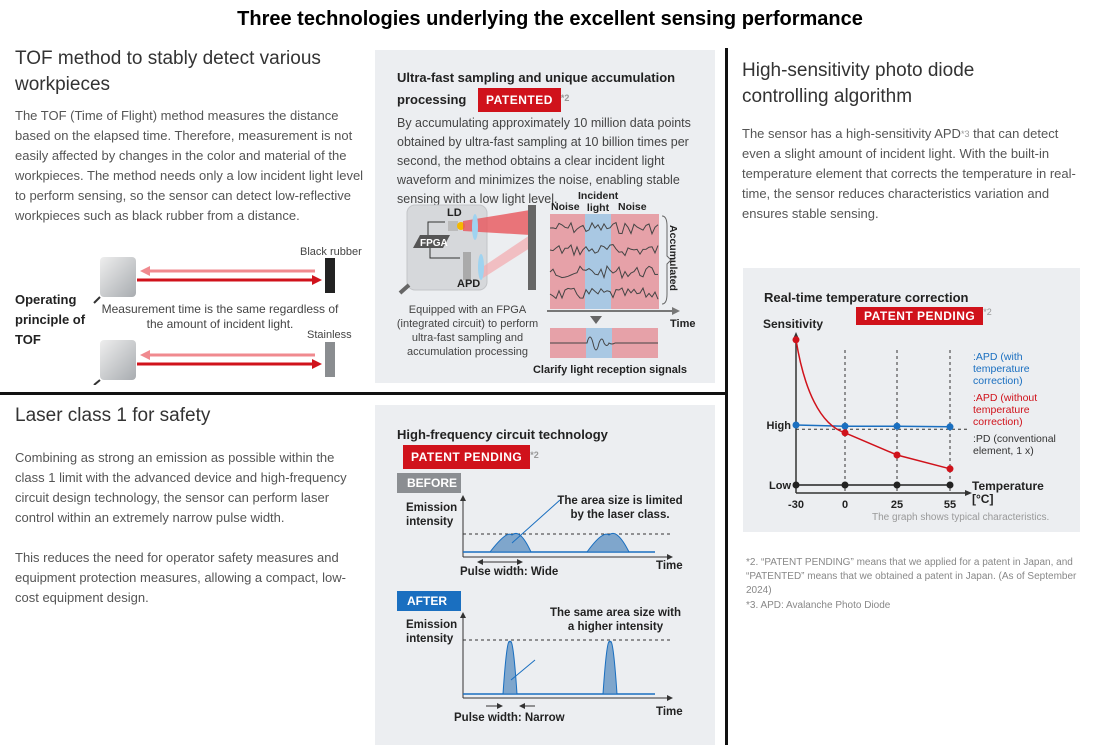 The image size is (1100, 750). I want to click on y-tick-label: Low, so click(780, 486).